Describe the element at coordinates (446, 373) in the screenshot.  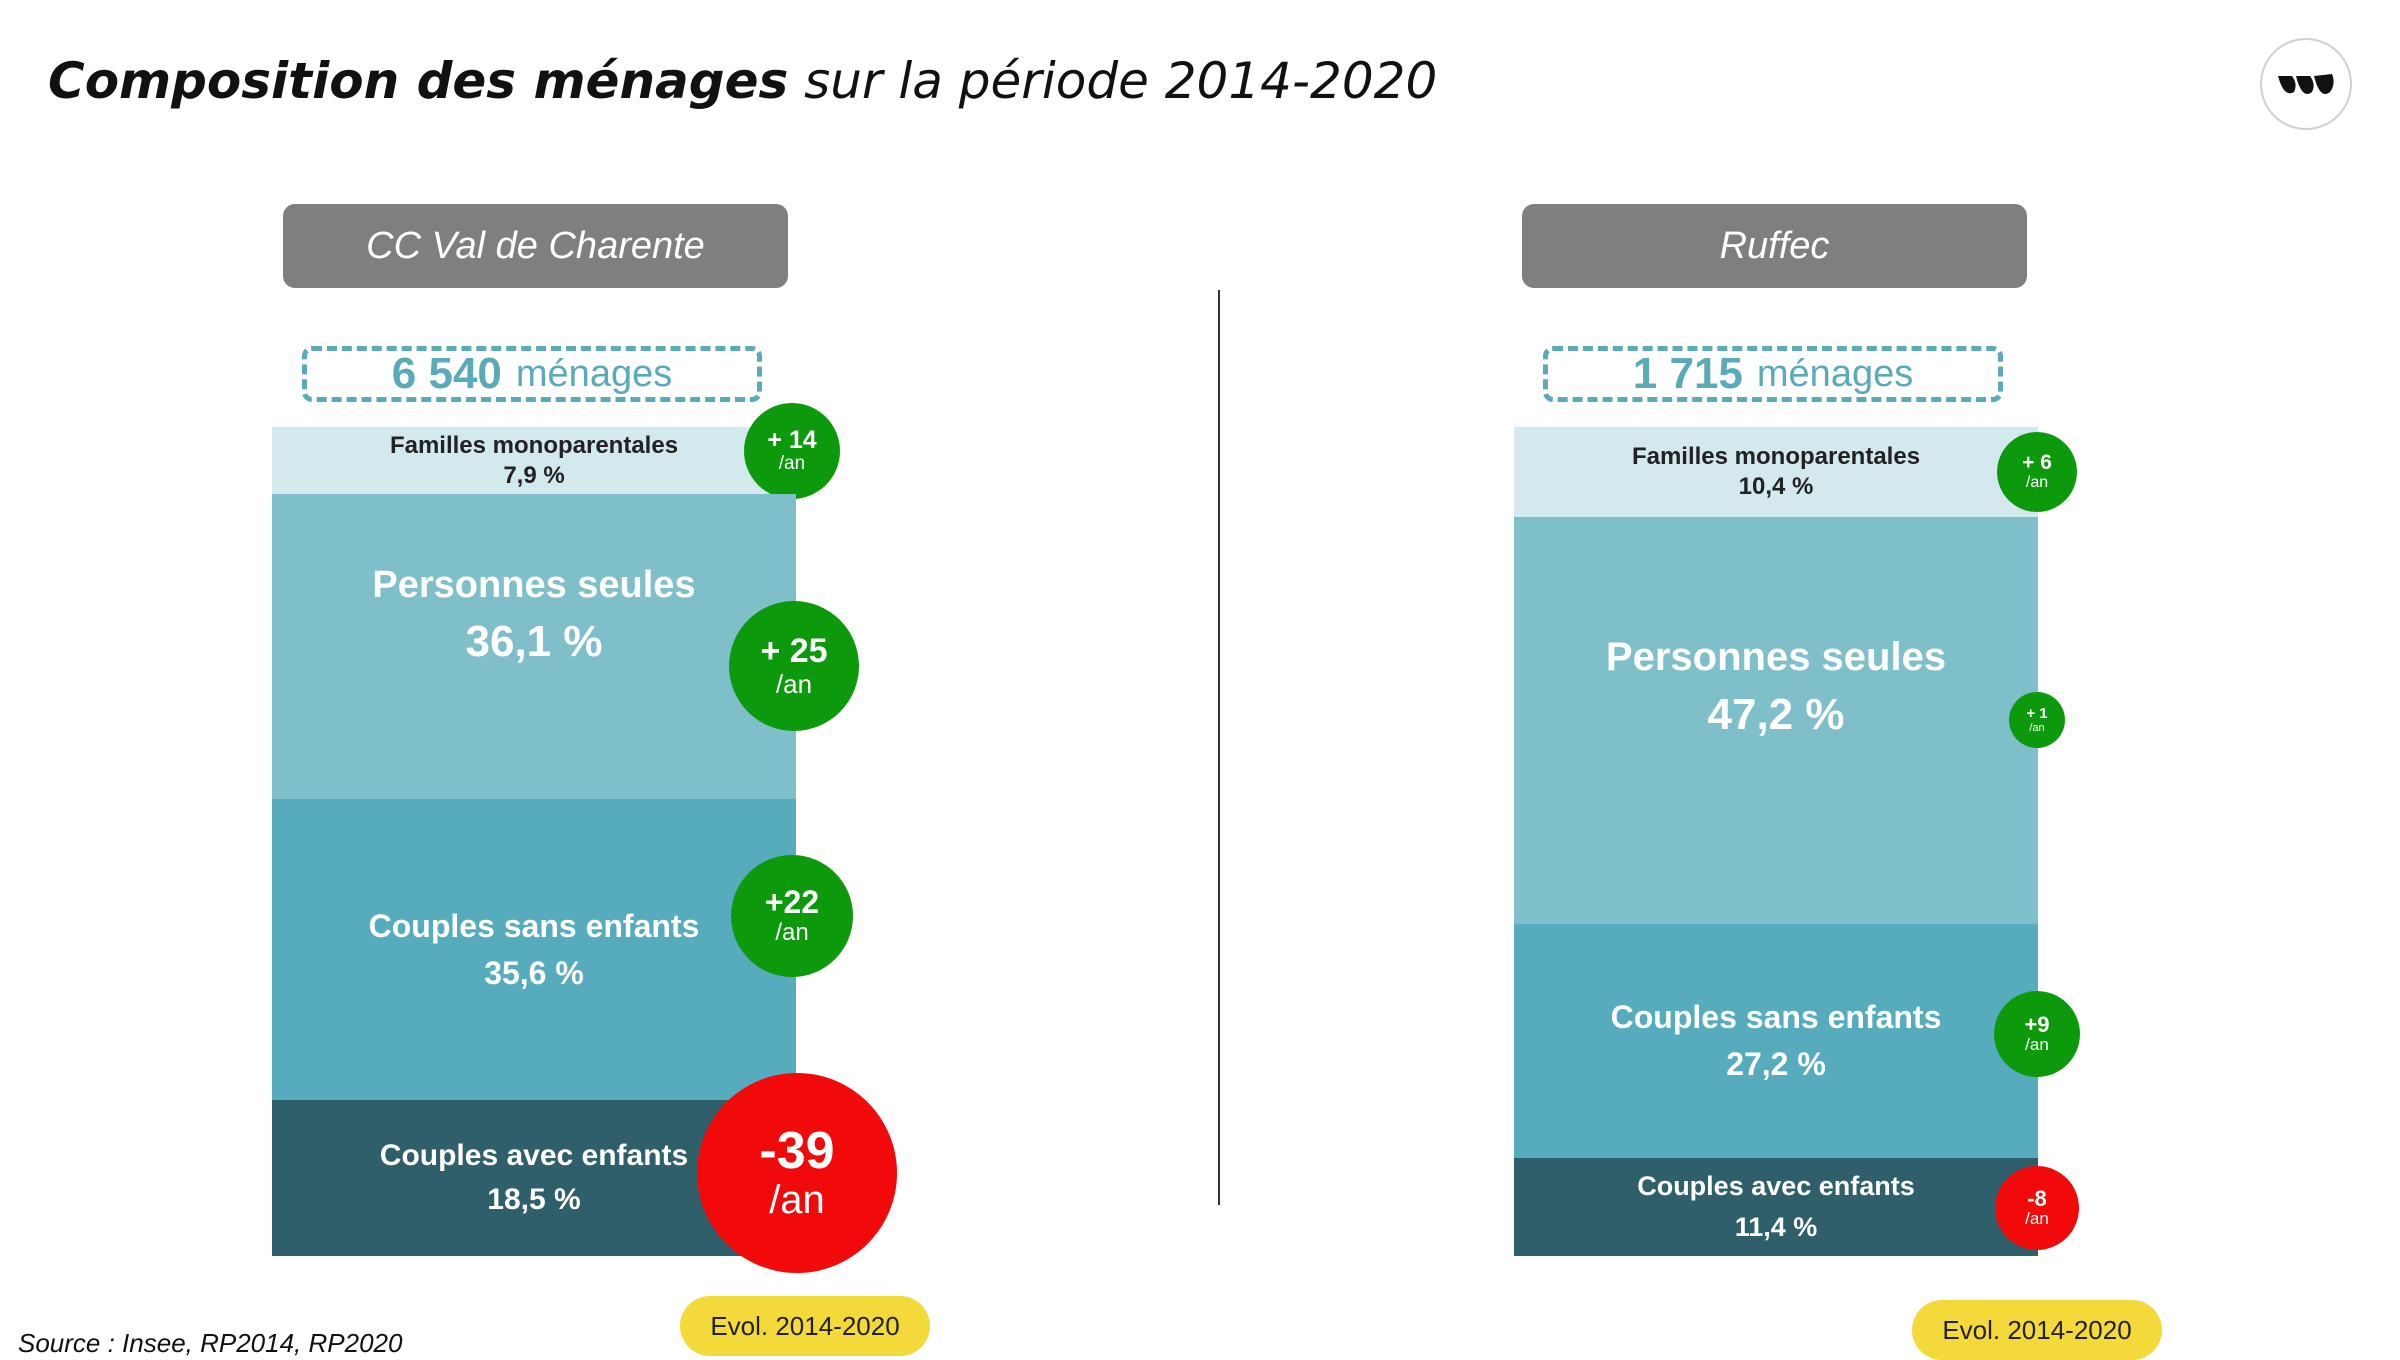
I see `total-value: 6 540` at that location.